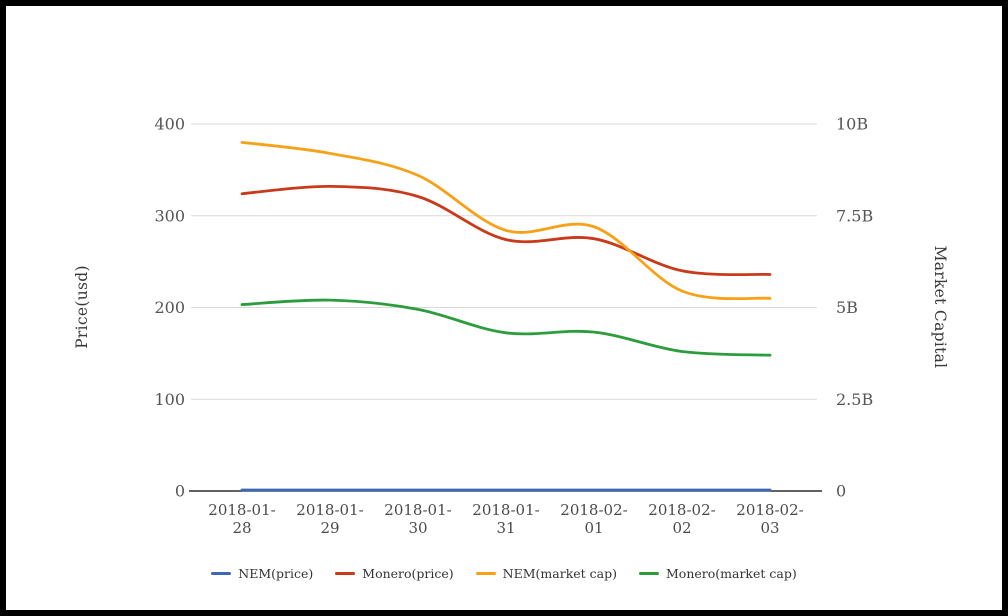 The width and height of the screenshot is (1008, 616). Describe the element at coordinates (854, 399) in the screenshot. I see `right-axis-tick-label: 2.5B` at that location.